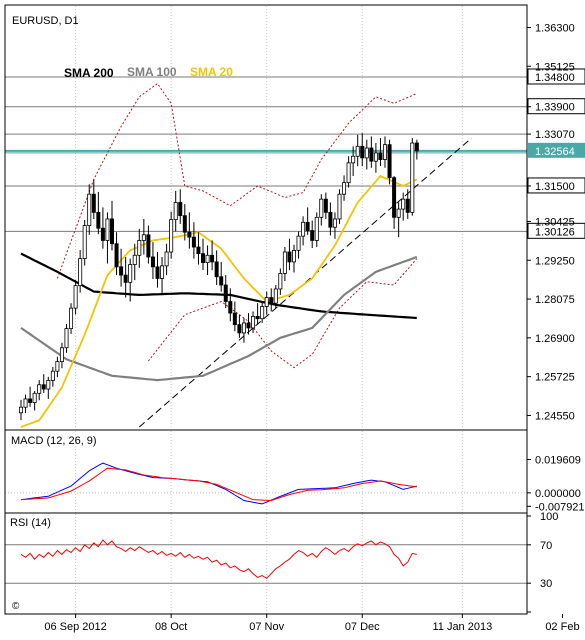  Describe the element at coordinates (555, 222) in the screenshot. I see `price-tick-label: 1.30425` at that location.